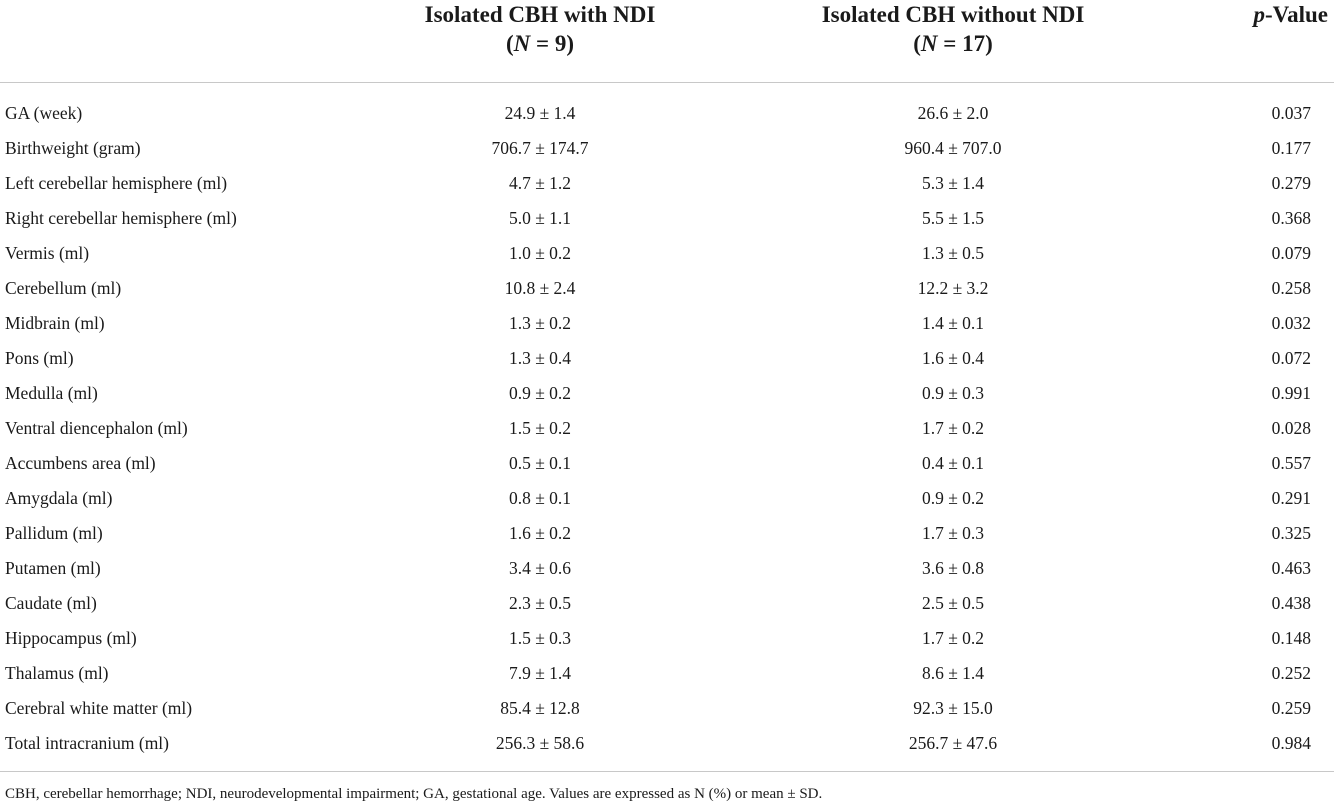 The image size is (1334, 809). Describe the element at coordinates (953, 113) in the screenshot. I see `cell-without-ndi: 26.6 ± 2.0` at that location.